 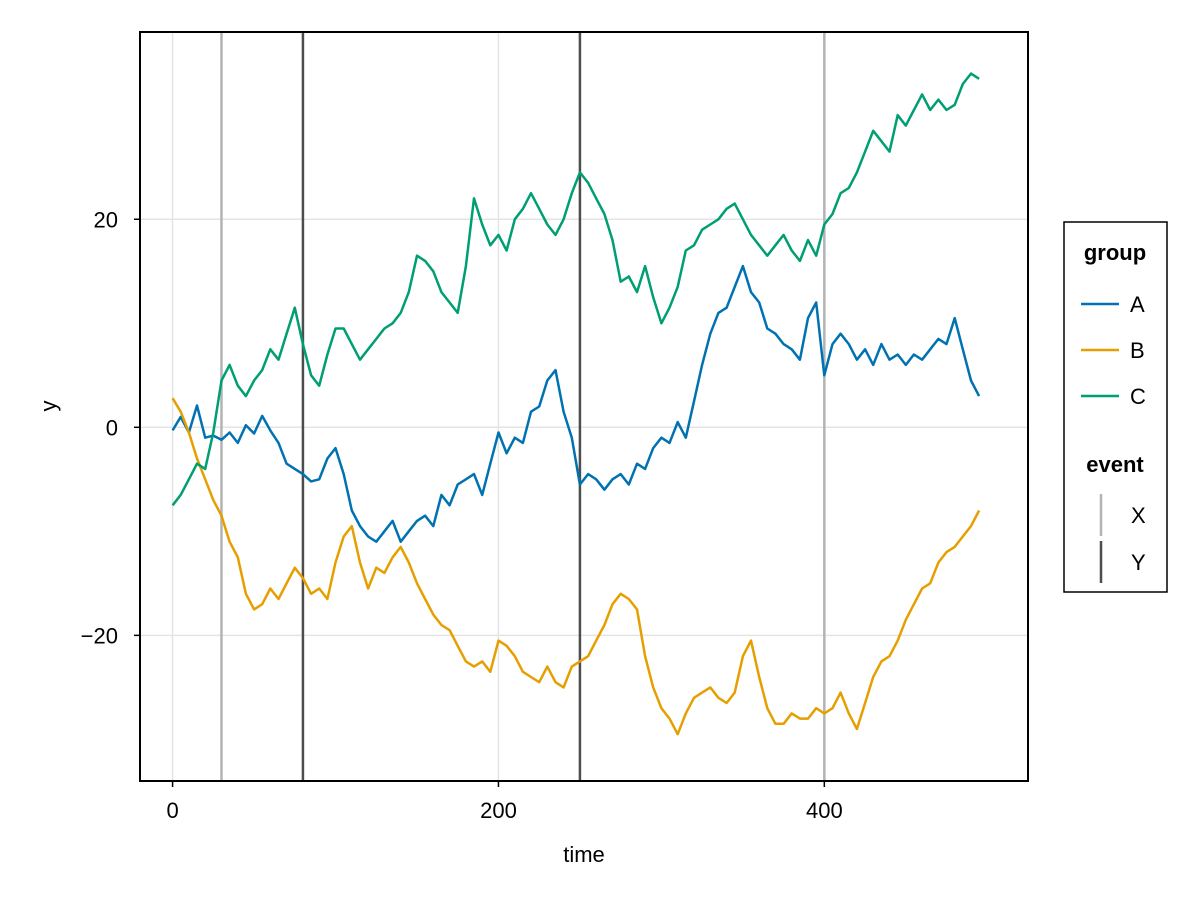 What do you see at coordinates (1115, 252) in the screenshot?
I see `legend-title-group: group` at bounding box center [1115, 252].